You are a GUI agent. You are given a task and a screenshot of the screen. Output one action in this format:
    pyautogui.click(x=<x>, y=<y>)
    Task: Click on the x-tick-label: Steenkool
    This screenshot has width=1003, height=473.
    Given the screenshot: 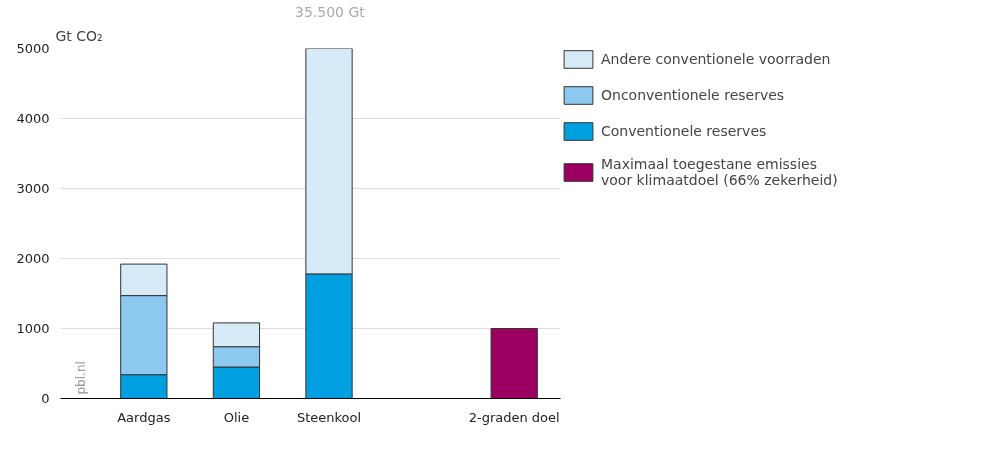 What is the action you would take?
    pyautogui.click(x=329, y=417)
    